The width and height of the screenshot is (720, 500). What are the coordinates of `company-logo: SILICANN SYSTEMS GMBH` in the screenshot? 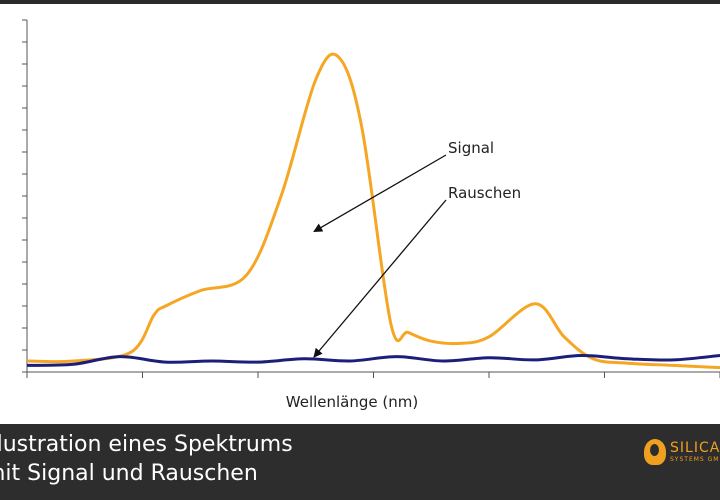 It's located at (682, 452).